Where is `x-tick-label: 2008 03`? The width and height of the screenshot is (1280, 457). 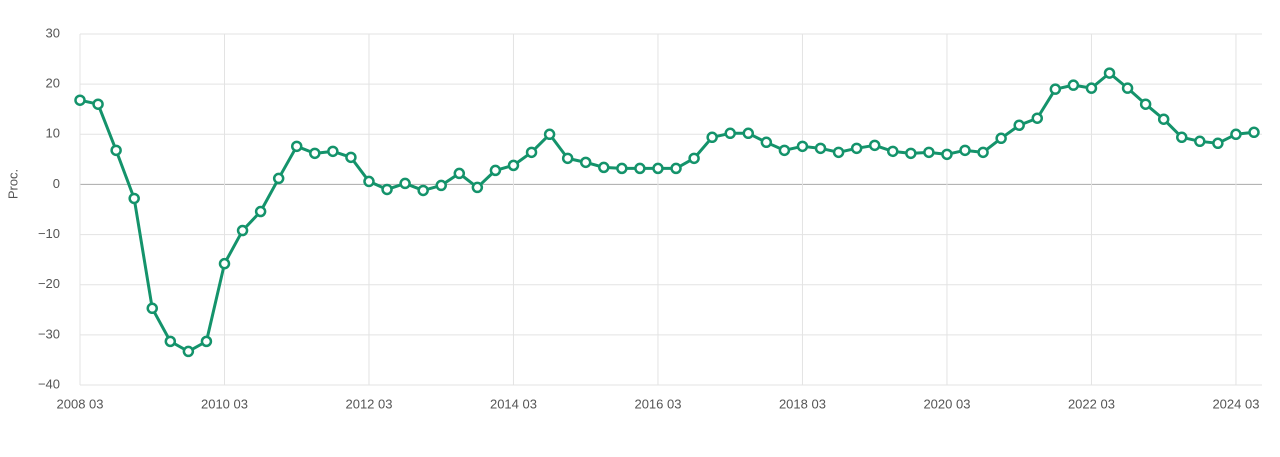
x-tick-label: 2008 03 is located at coordinates (80, 403).